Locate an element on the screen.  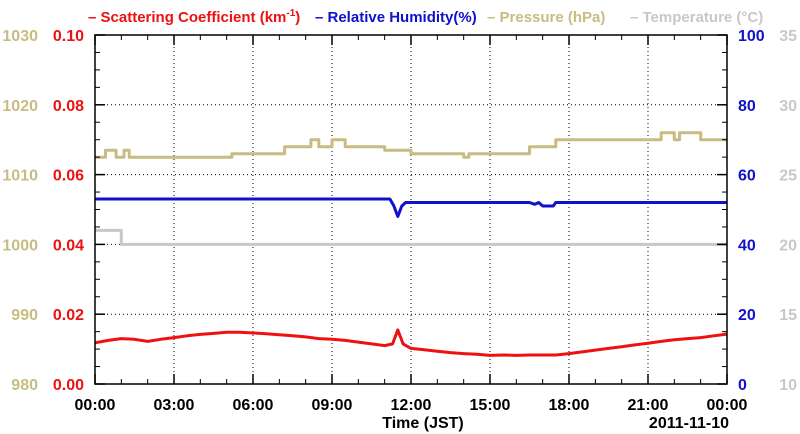
y-tick-label-scattering: 0.10 is located at coordinates (68, 36).